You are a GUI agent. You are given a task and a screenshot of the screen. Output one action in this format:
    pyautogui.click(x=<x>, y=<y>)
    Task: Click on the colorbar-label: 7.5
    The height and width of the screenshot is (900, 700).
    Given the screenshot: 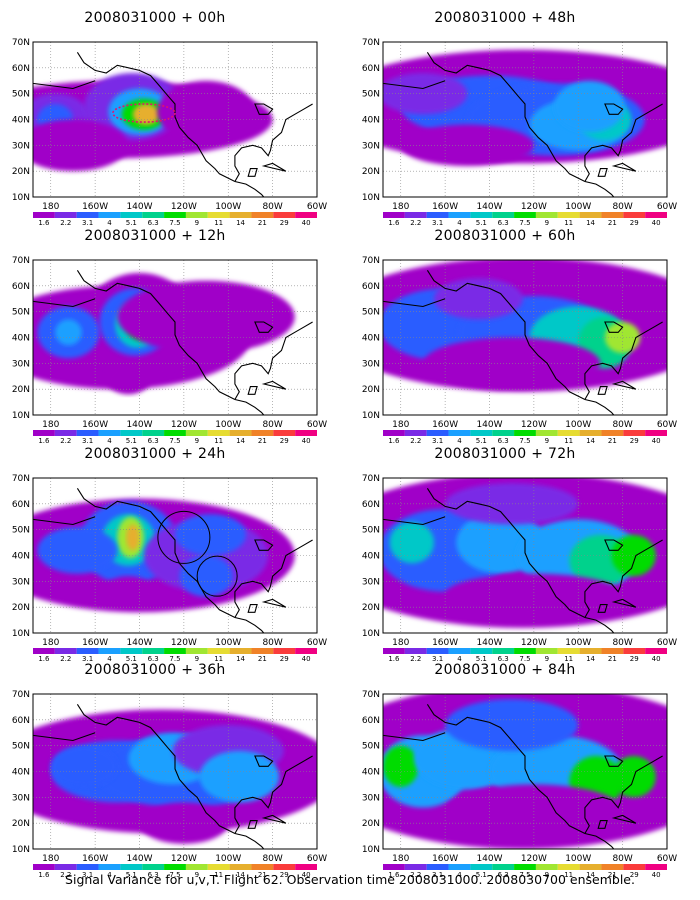 What is the action you would take?
    pyautogui.click(x=174, y=658)
    